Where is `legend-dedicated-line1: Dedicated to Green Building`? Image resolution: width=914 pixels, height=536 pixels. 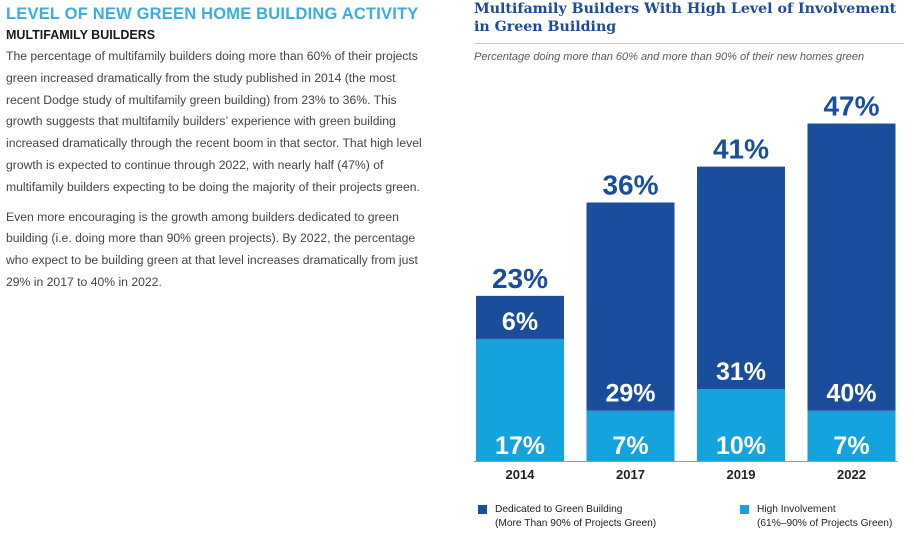 legend-dedicated-line1: Dedicated to Green Building is located at coordinates (559, 509).